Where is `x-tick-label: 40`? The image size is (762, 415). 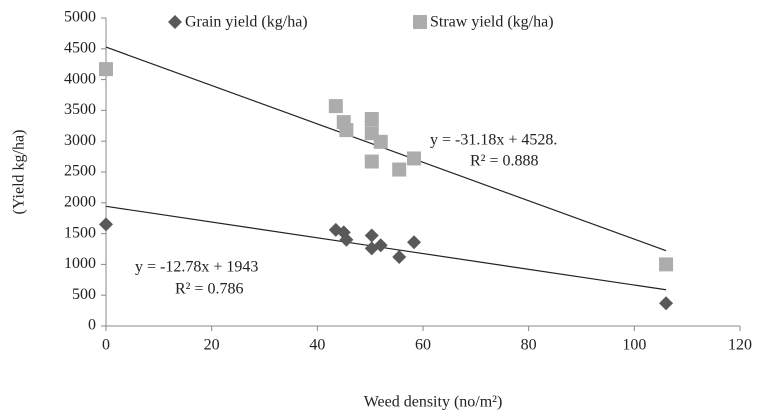
x-tick-label: 40 is located at coordinates (317, 345).